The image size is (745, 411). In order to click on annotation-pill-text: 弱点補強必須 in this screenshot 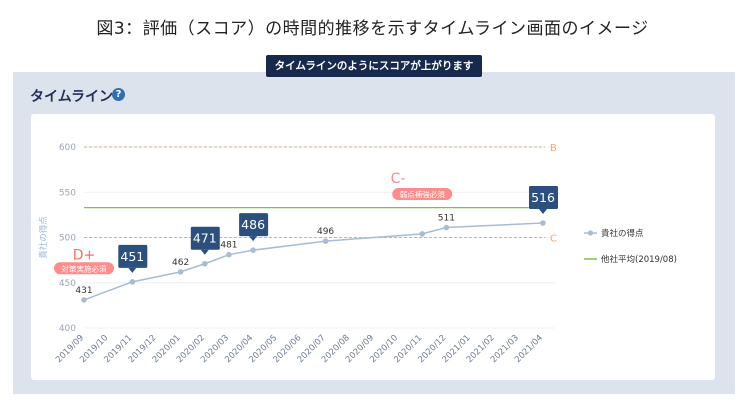, I will do `click(422, 194)`.